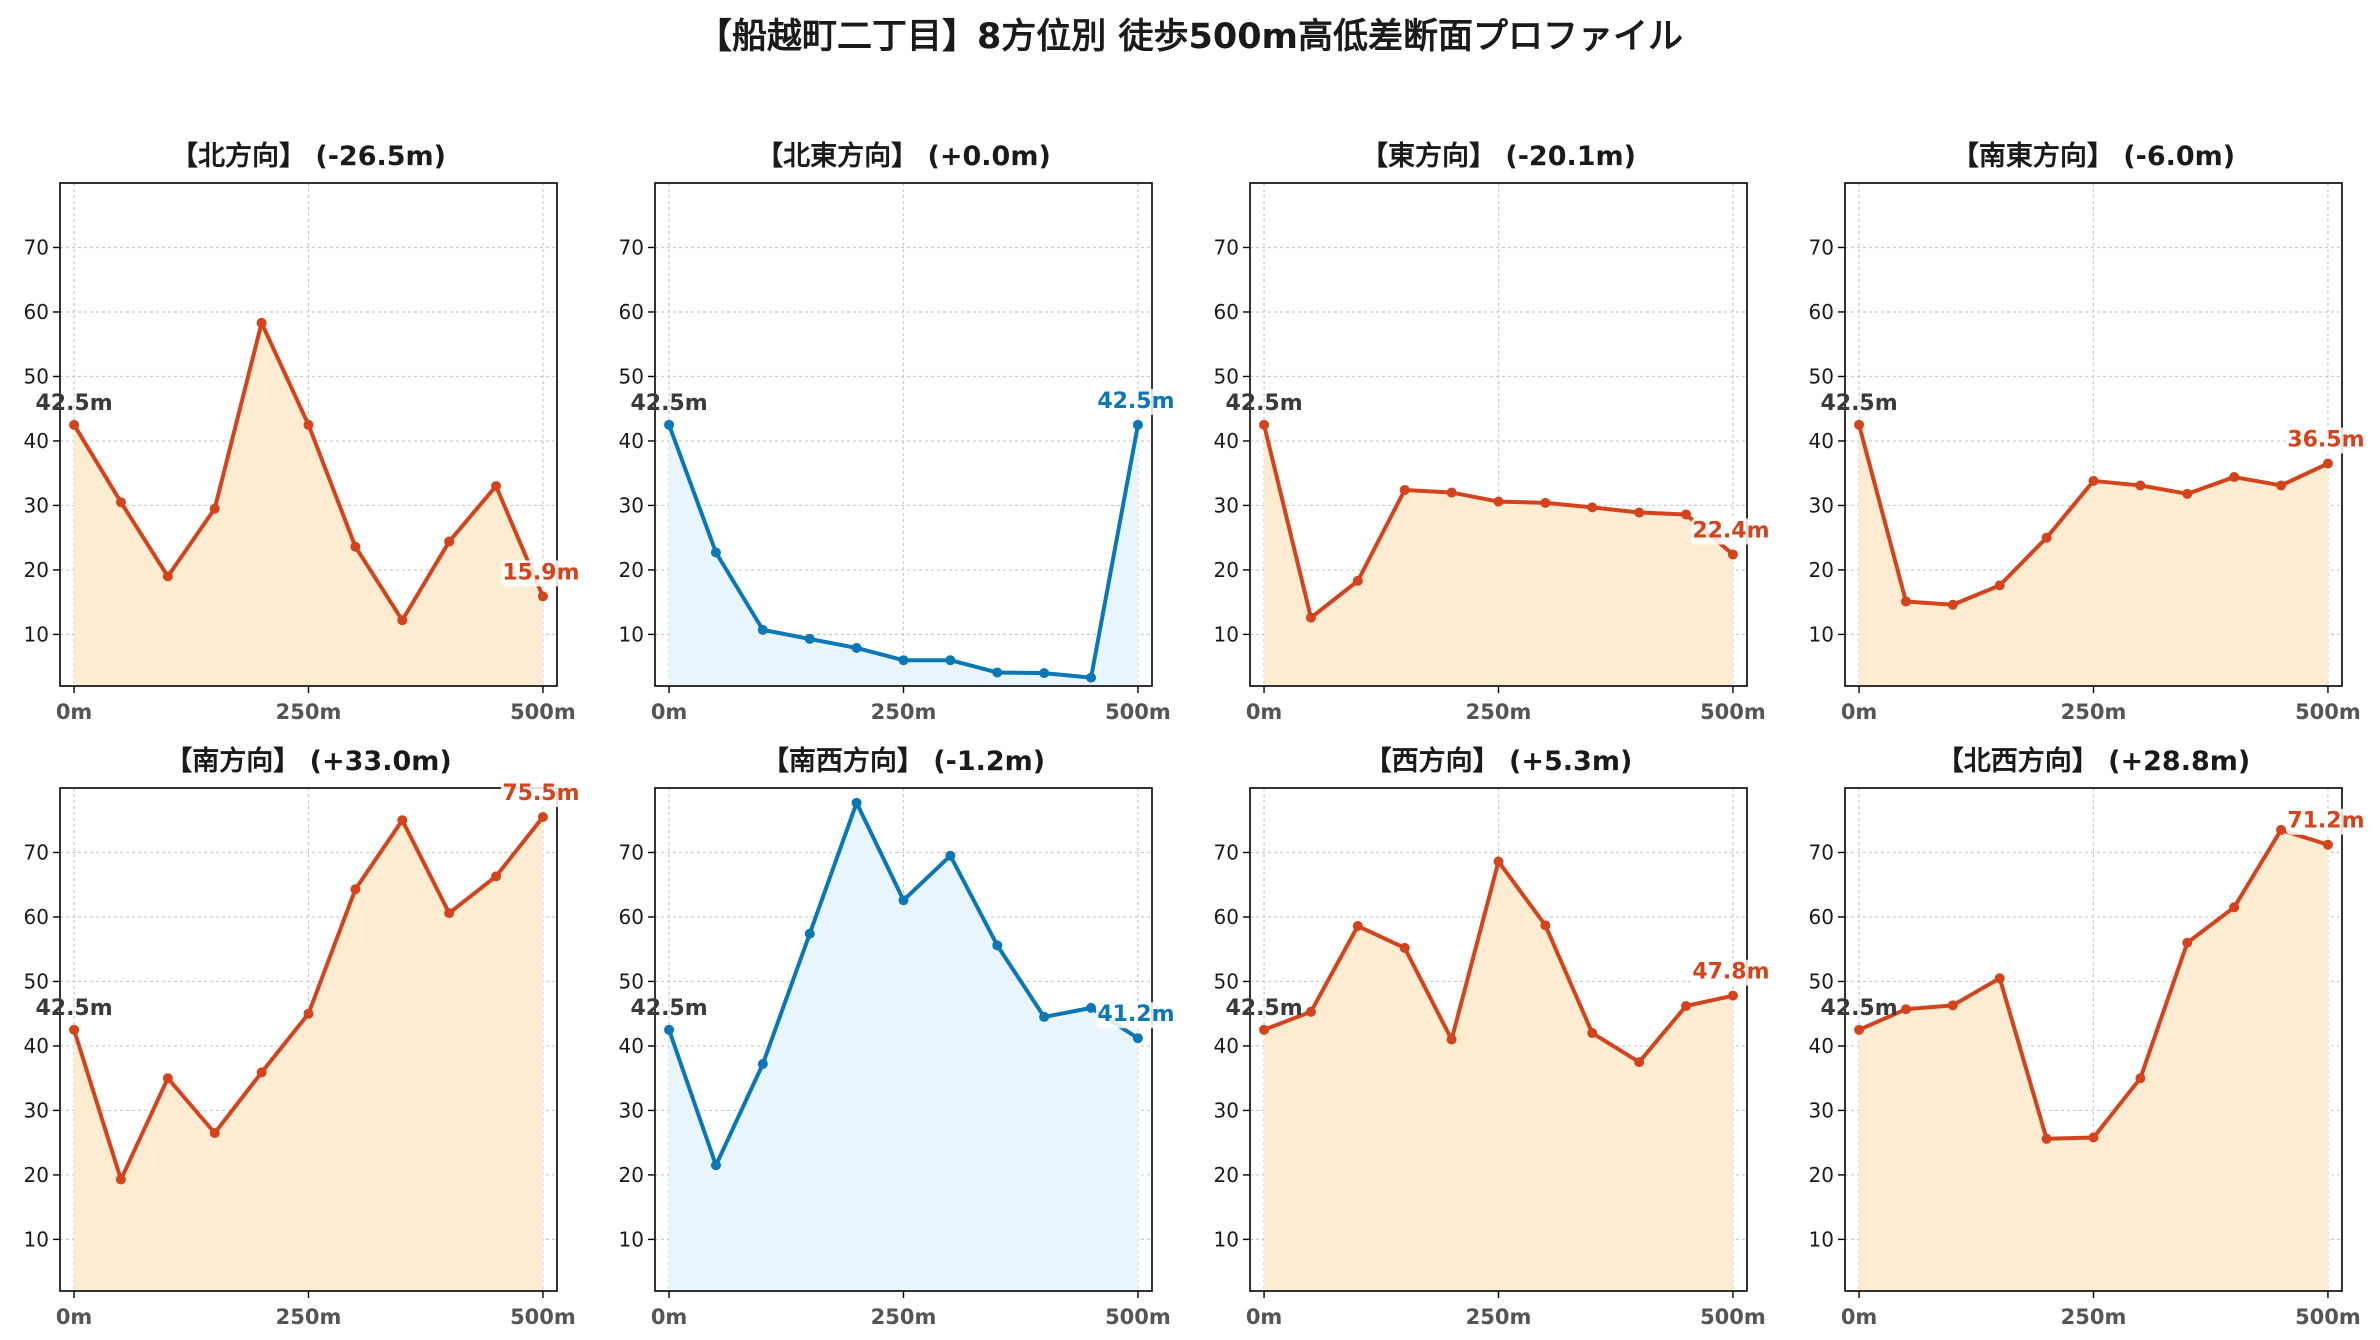  Describe the element at coordinates (308, 156) in the screenshot. I see `chart-title: 【北方向】 (-26.5m)` at that location.